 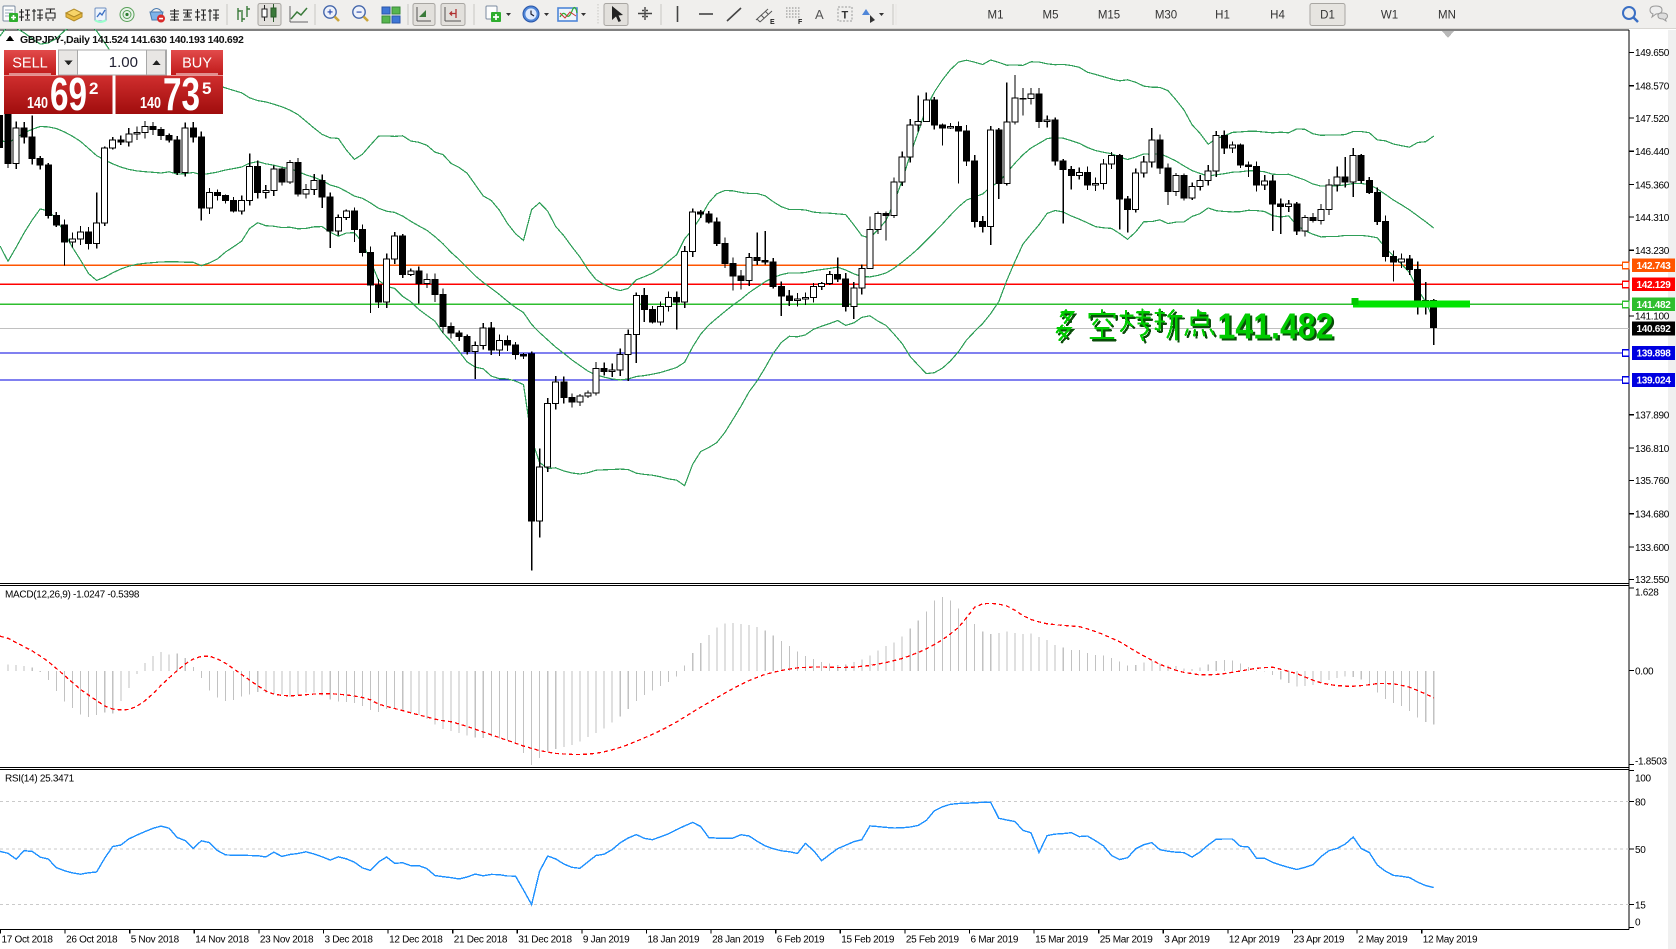 What do you see at coordinates (800, 22) in the screenshot?
I see `svg-text: F` at bounding box center [800, 22].